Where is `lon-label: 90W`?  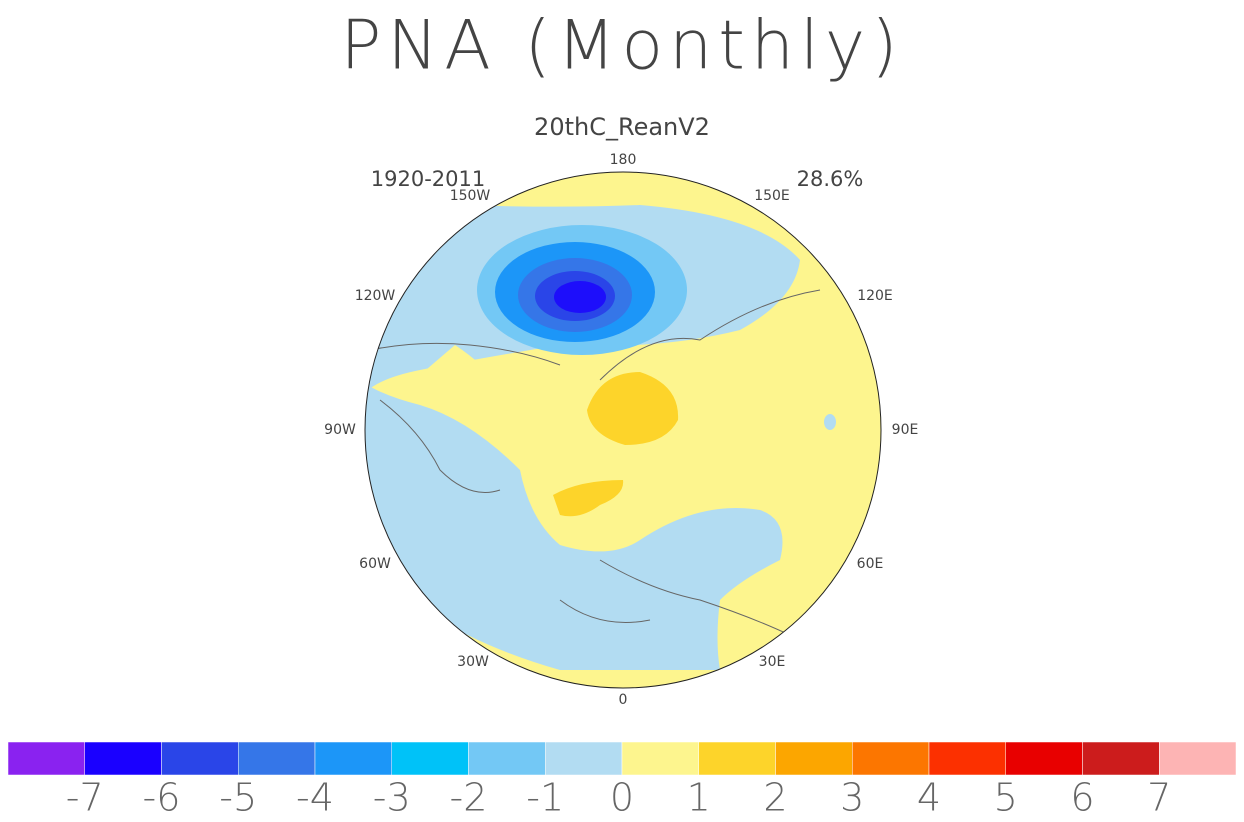
lon-label: 90W is located at coordinates (340, 430).